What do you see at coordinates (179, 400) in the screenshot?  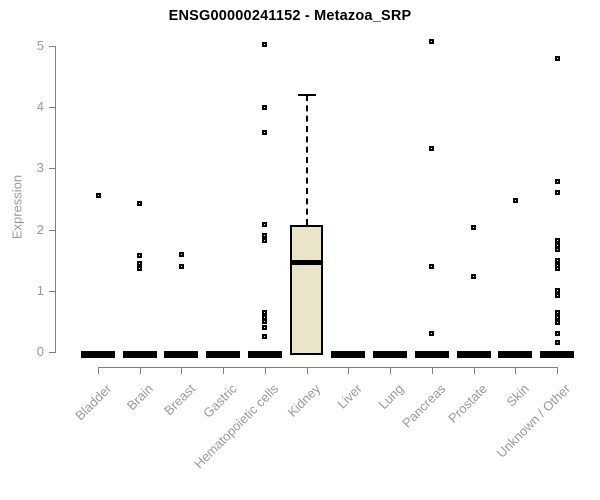 I see `x-axis-tick-label: Breast` at bounding box center [179, 400].